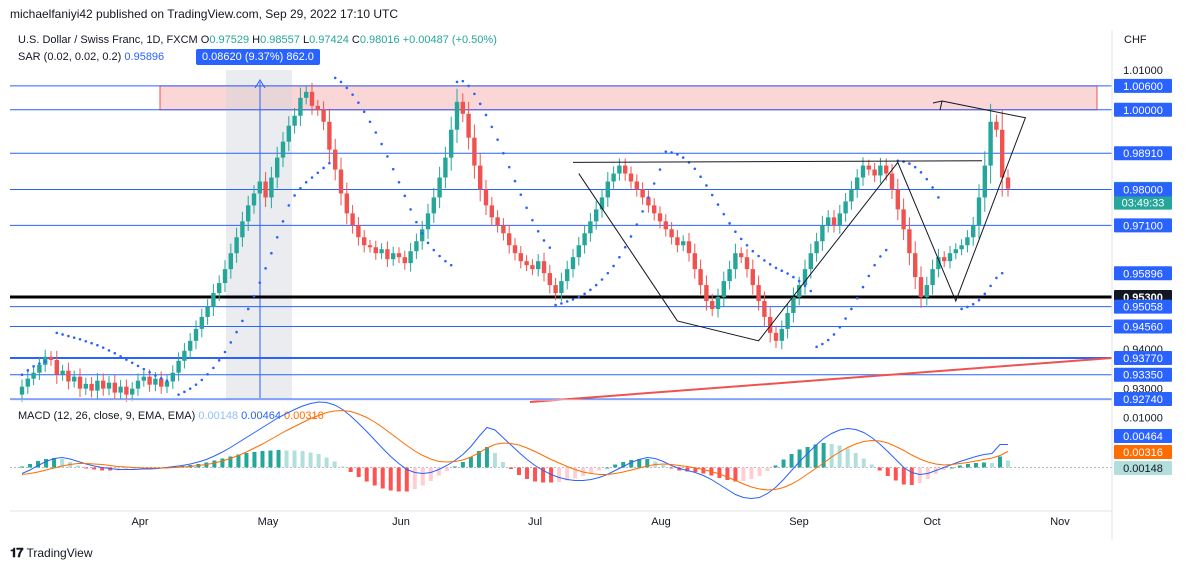 The width and height of the screenshot is (1194, 570). Describe the element at coordinates (261, 416) in the screenshot. I see `macd-line-value: 0.00464` at that location.